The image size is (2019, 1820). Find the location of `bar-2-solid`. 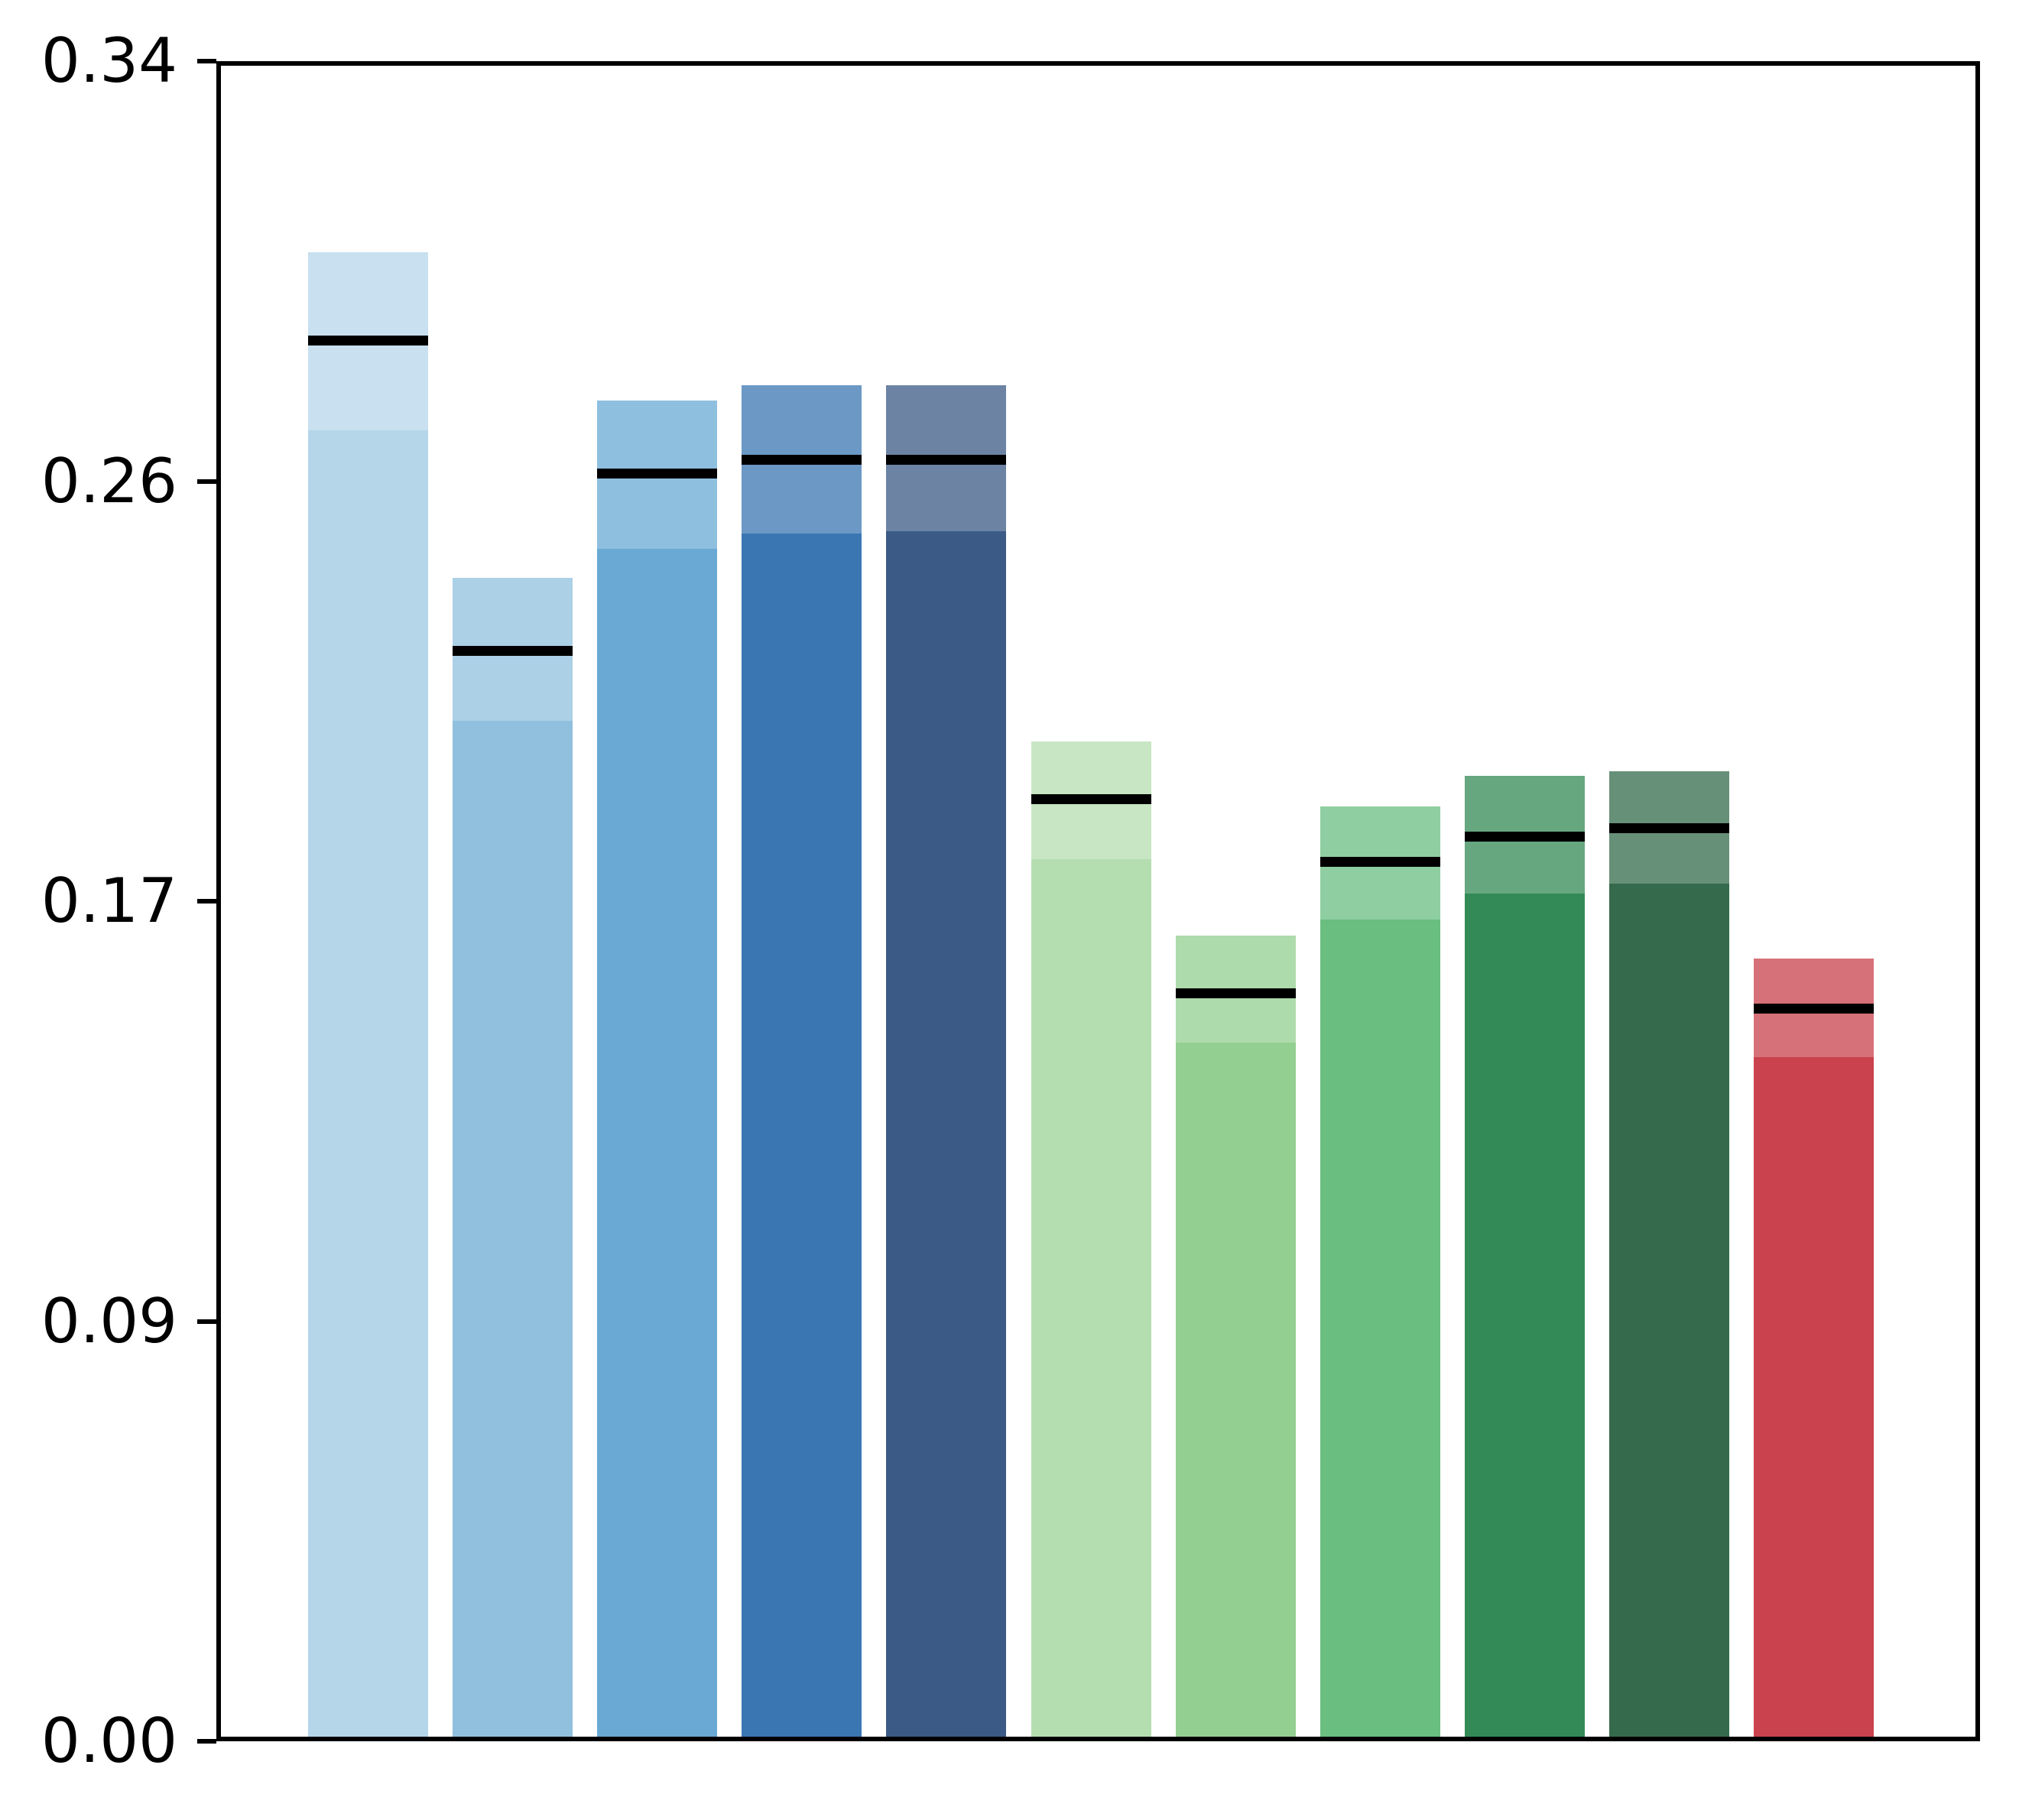

bar-2-solid is located at coordinates (513, 1231).